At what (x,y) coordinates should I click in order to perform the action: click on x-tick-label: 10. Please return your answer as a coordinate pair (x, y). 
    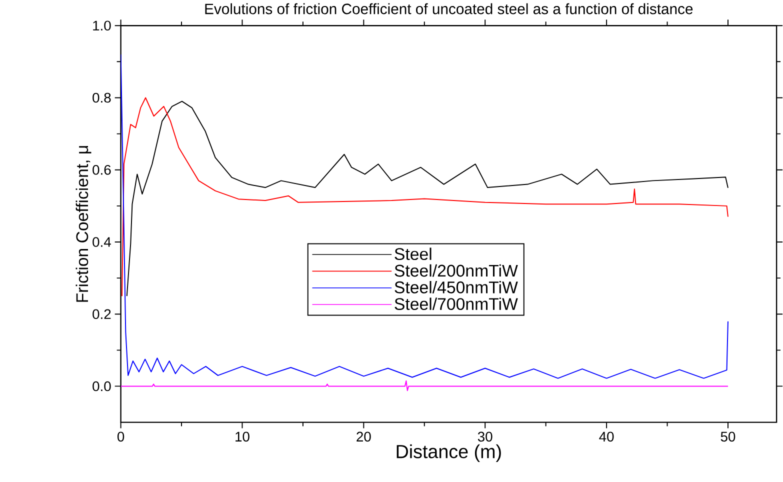
    Looking at the image, I should click on (243, 437).